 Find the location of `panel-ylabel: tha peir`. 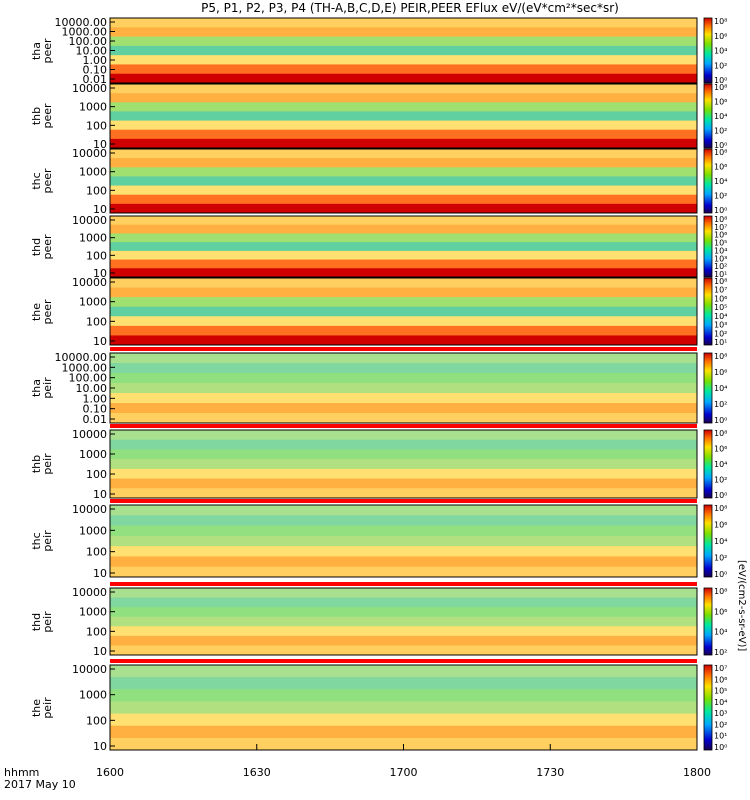

panel-ylabel: tha peir is located at coordinates (42, 388).